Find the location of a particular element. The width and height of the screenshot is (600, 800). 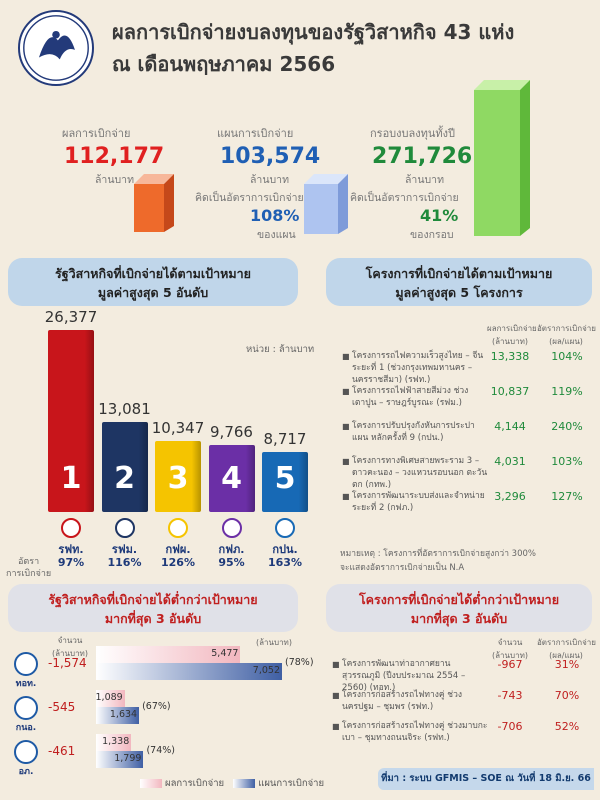

rate-value: (67%) is located at coordinates (156, 706).